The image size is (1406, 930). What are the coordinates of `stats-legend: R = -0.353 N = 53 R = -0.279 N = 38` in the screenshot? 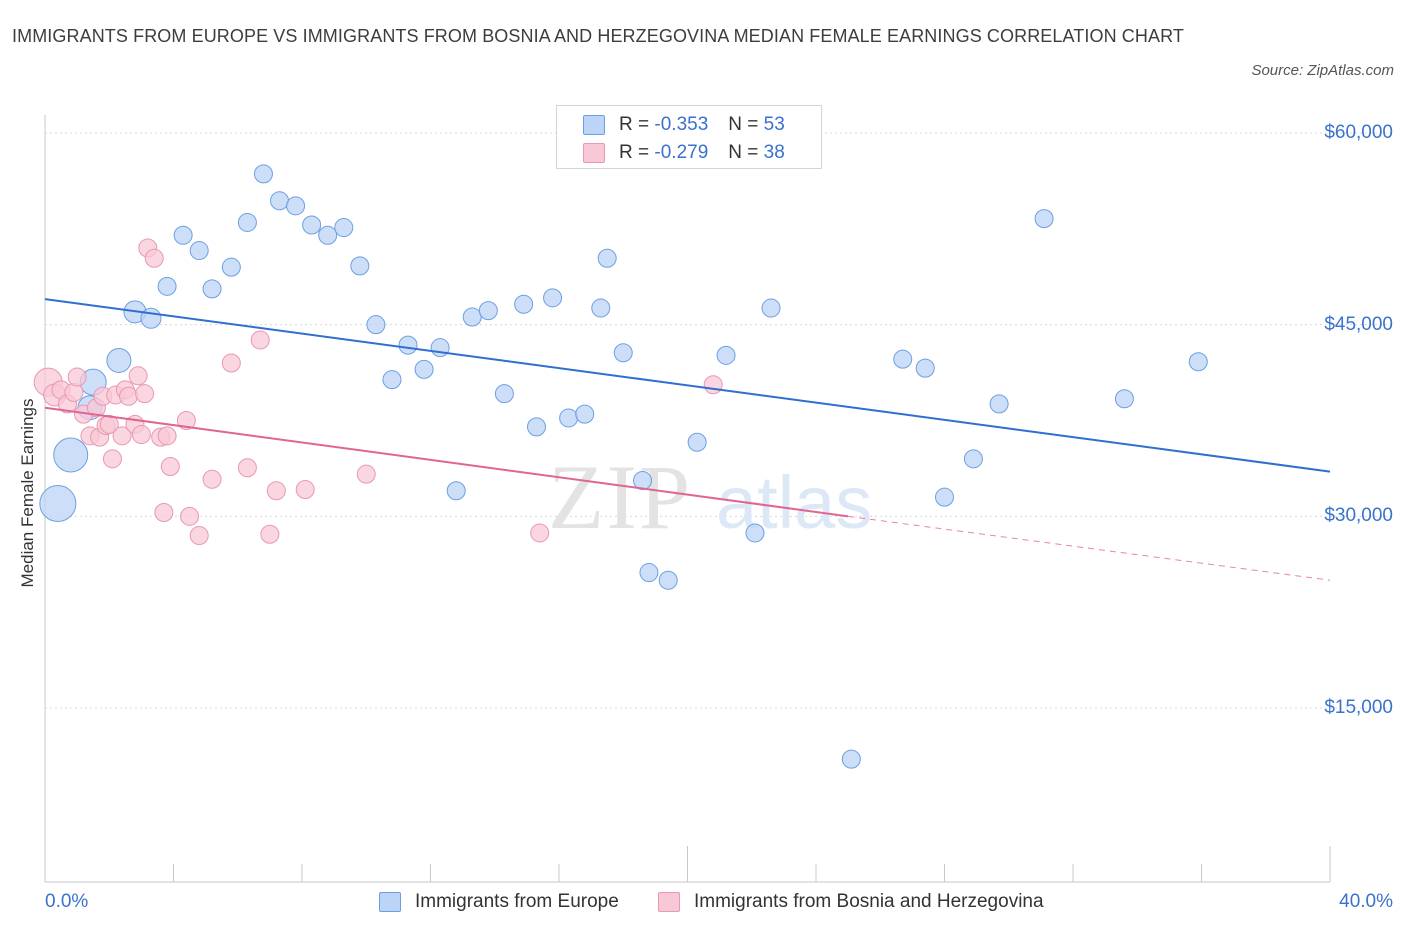 It's located at (689, 137).